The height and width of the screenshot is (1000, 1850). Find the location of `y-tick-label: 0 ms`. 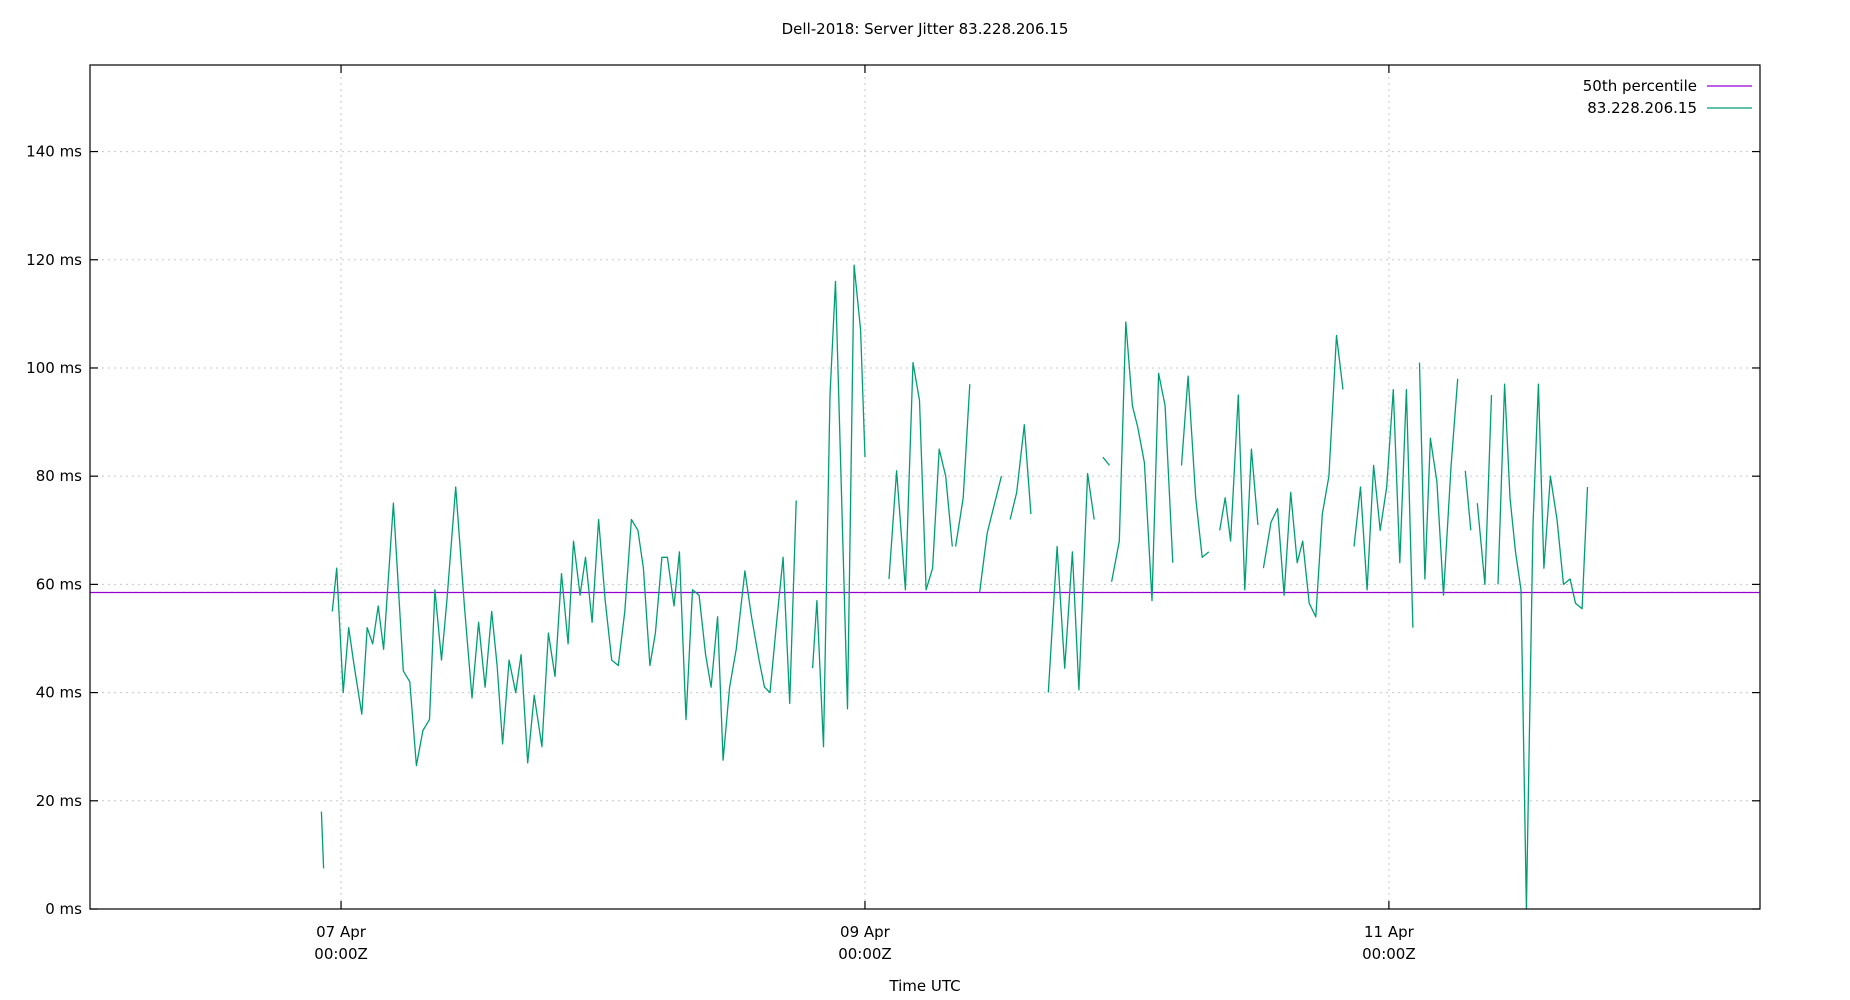

y-tick-label: 0 ms is located at coordinates (63, 909).